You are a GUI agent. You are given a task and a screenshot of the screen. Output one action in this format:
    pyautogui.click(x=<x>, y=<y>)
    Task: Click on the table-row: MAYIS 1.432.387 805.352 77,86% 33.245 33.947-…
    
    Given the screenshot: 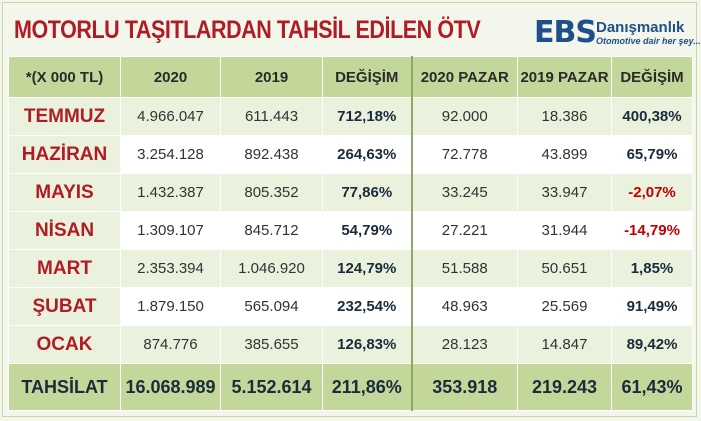 What is the action you would take?
    pyautogui.click(x=350, y=192)
    